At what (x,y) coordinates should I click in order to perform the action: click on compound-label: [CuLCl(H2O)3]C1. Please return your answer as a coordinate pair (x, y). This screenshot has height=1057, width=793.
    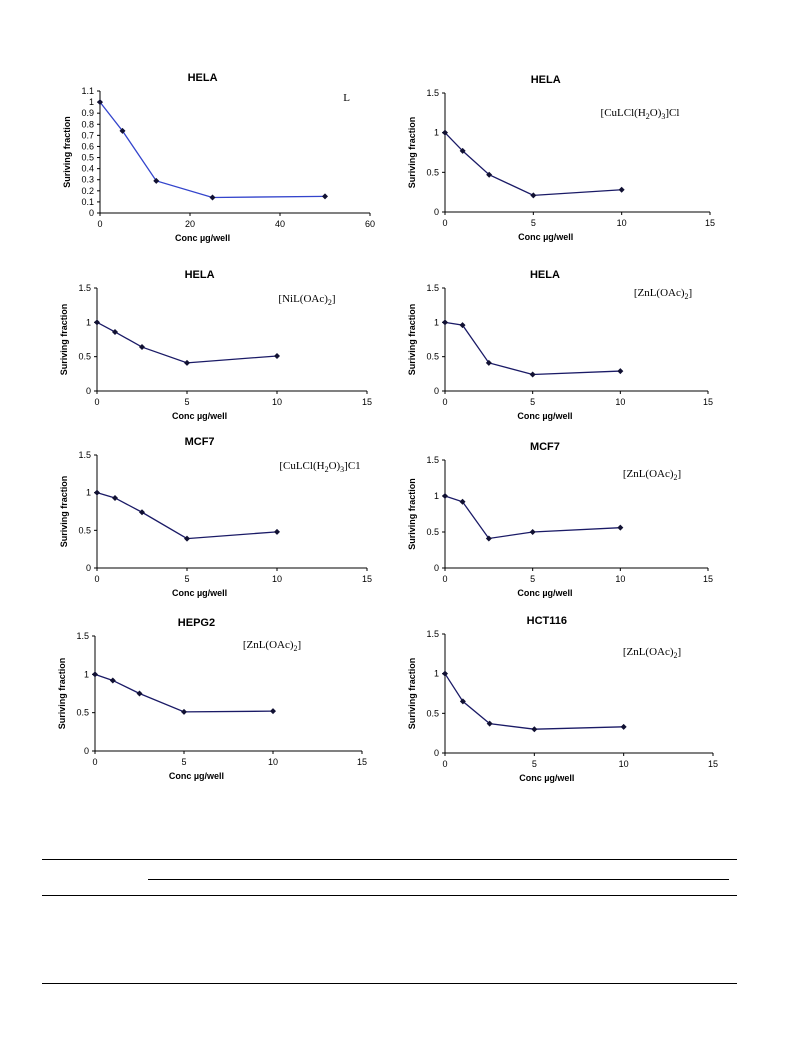
    Looking at the image, I should click on (319, 467).